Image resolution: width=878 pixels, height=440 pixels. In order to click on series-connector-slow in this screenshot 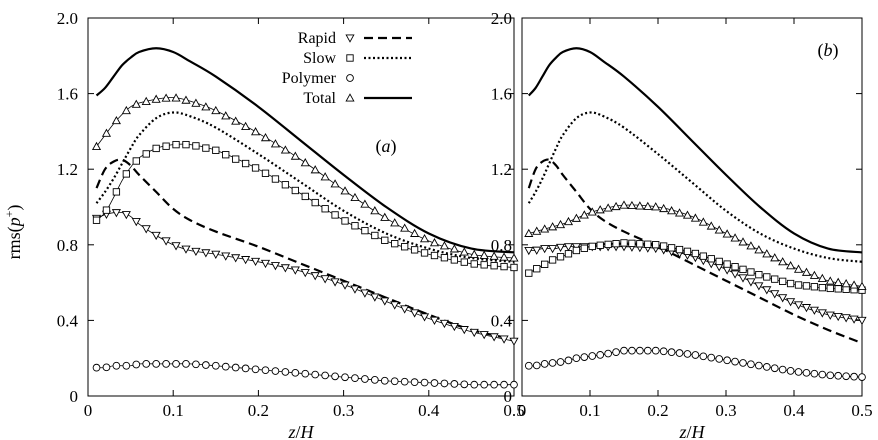, I will do `click(305, 205)`.